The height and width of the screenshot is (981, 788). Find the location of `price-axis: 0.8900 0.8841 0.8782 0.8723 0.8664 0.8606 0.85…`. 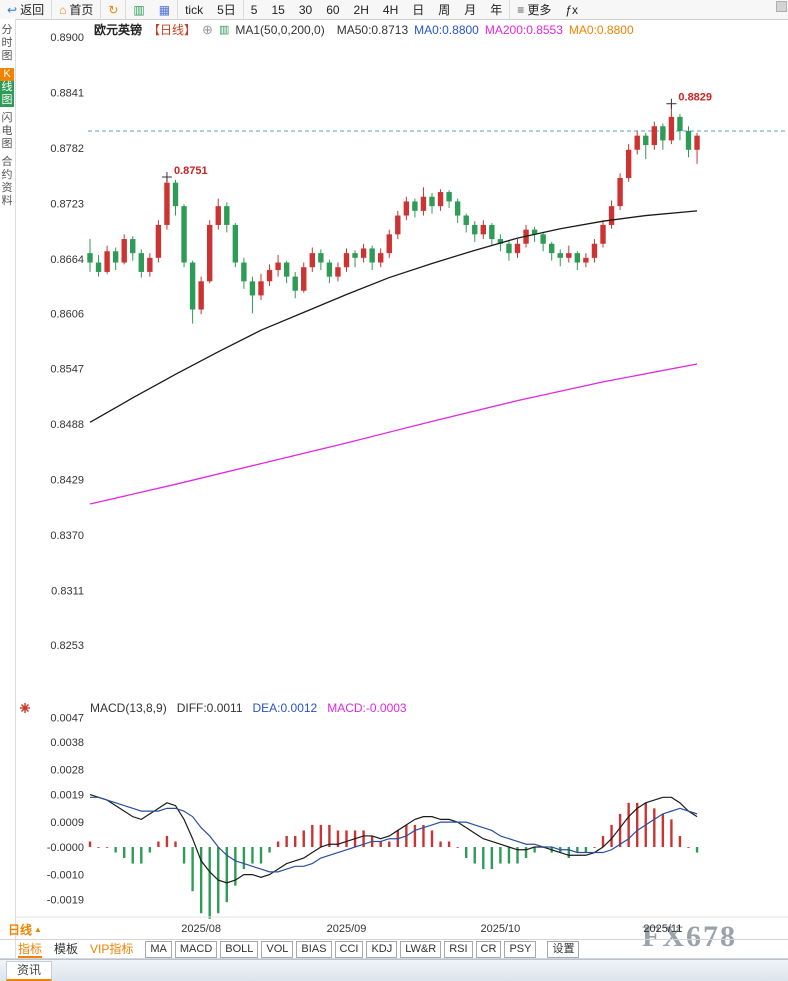

price-axis: 0.8900 0.8841 0.8782 0.8723 0.8664 0.8606 0.85… is located at coordinates (67, 342).